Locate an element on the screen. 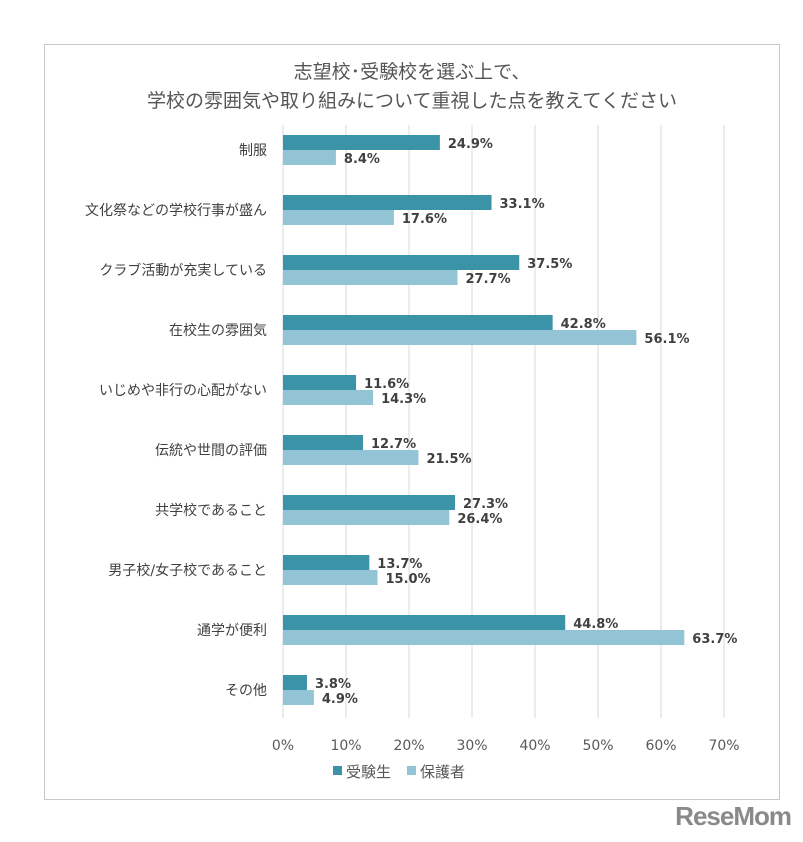 The width and height of the screenshot is (803, 842). data-label: 13.7% is located at coordinates (399, 564).